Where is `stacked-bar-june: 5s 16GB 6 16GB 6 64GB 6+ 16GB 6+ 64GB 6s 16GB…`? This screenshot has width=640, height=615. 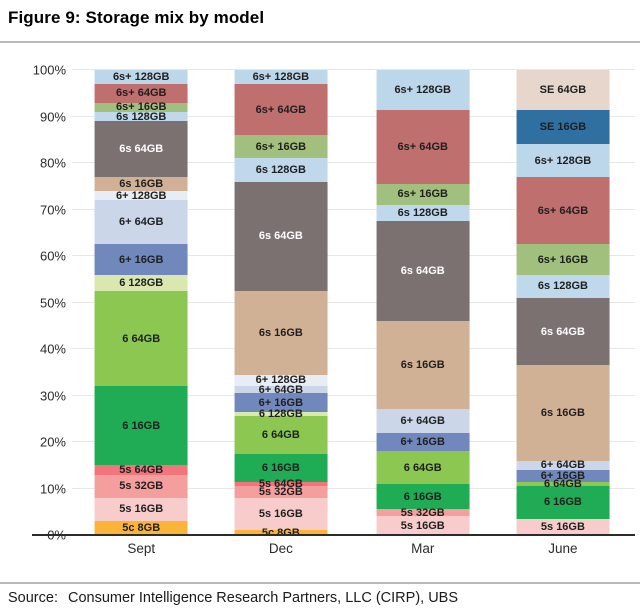
stacked-bar-june: 5s 16GB 6 16GB 6 64GB 6+ 16GB 6+ 64GB 6s 16GB… is located at coordinates (563, 302).